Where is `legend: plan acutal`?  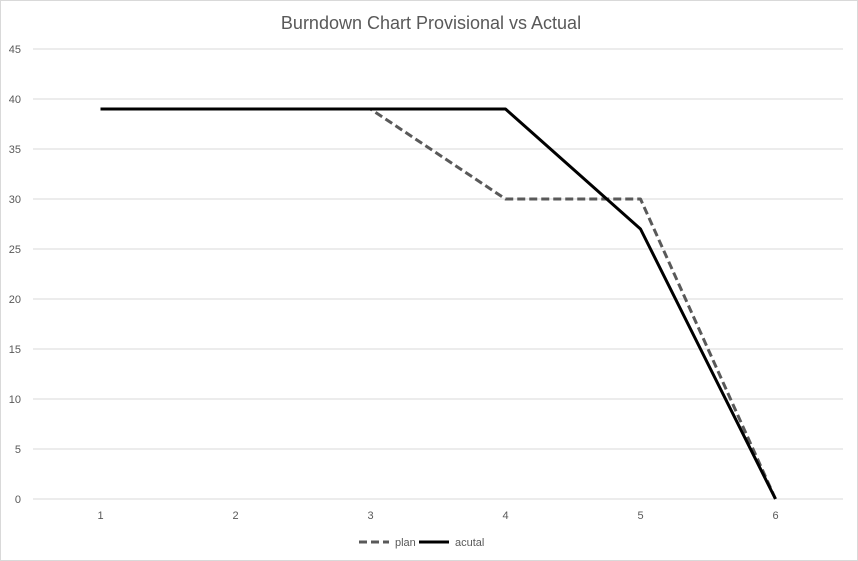 legend: plan acutal is located at coordinates (421, 543).